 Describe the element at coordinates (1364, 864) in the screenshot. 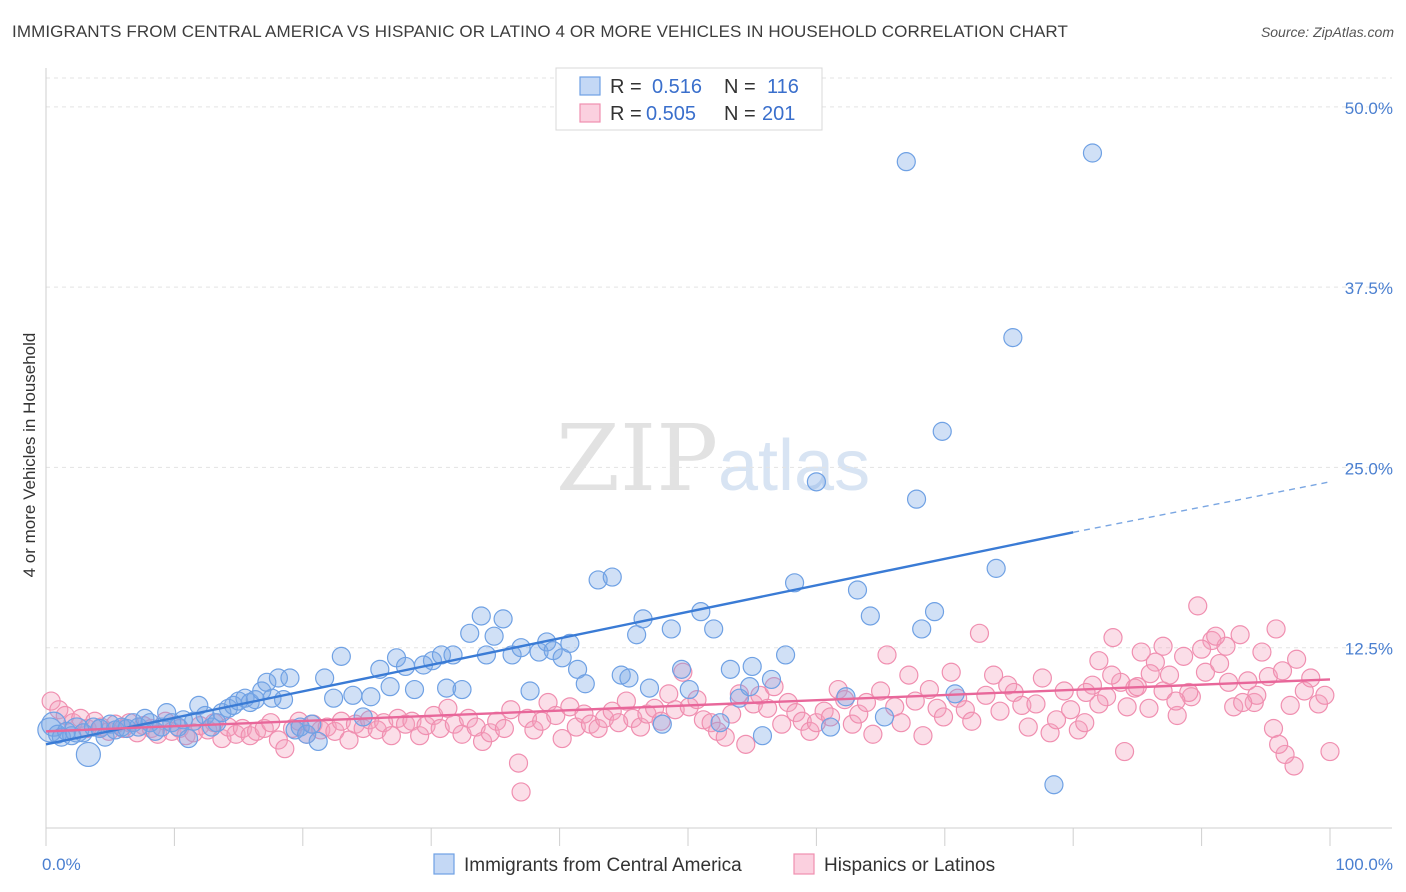

I see `x-tick-label-1: 100.0%` at that location.